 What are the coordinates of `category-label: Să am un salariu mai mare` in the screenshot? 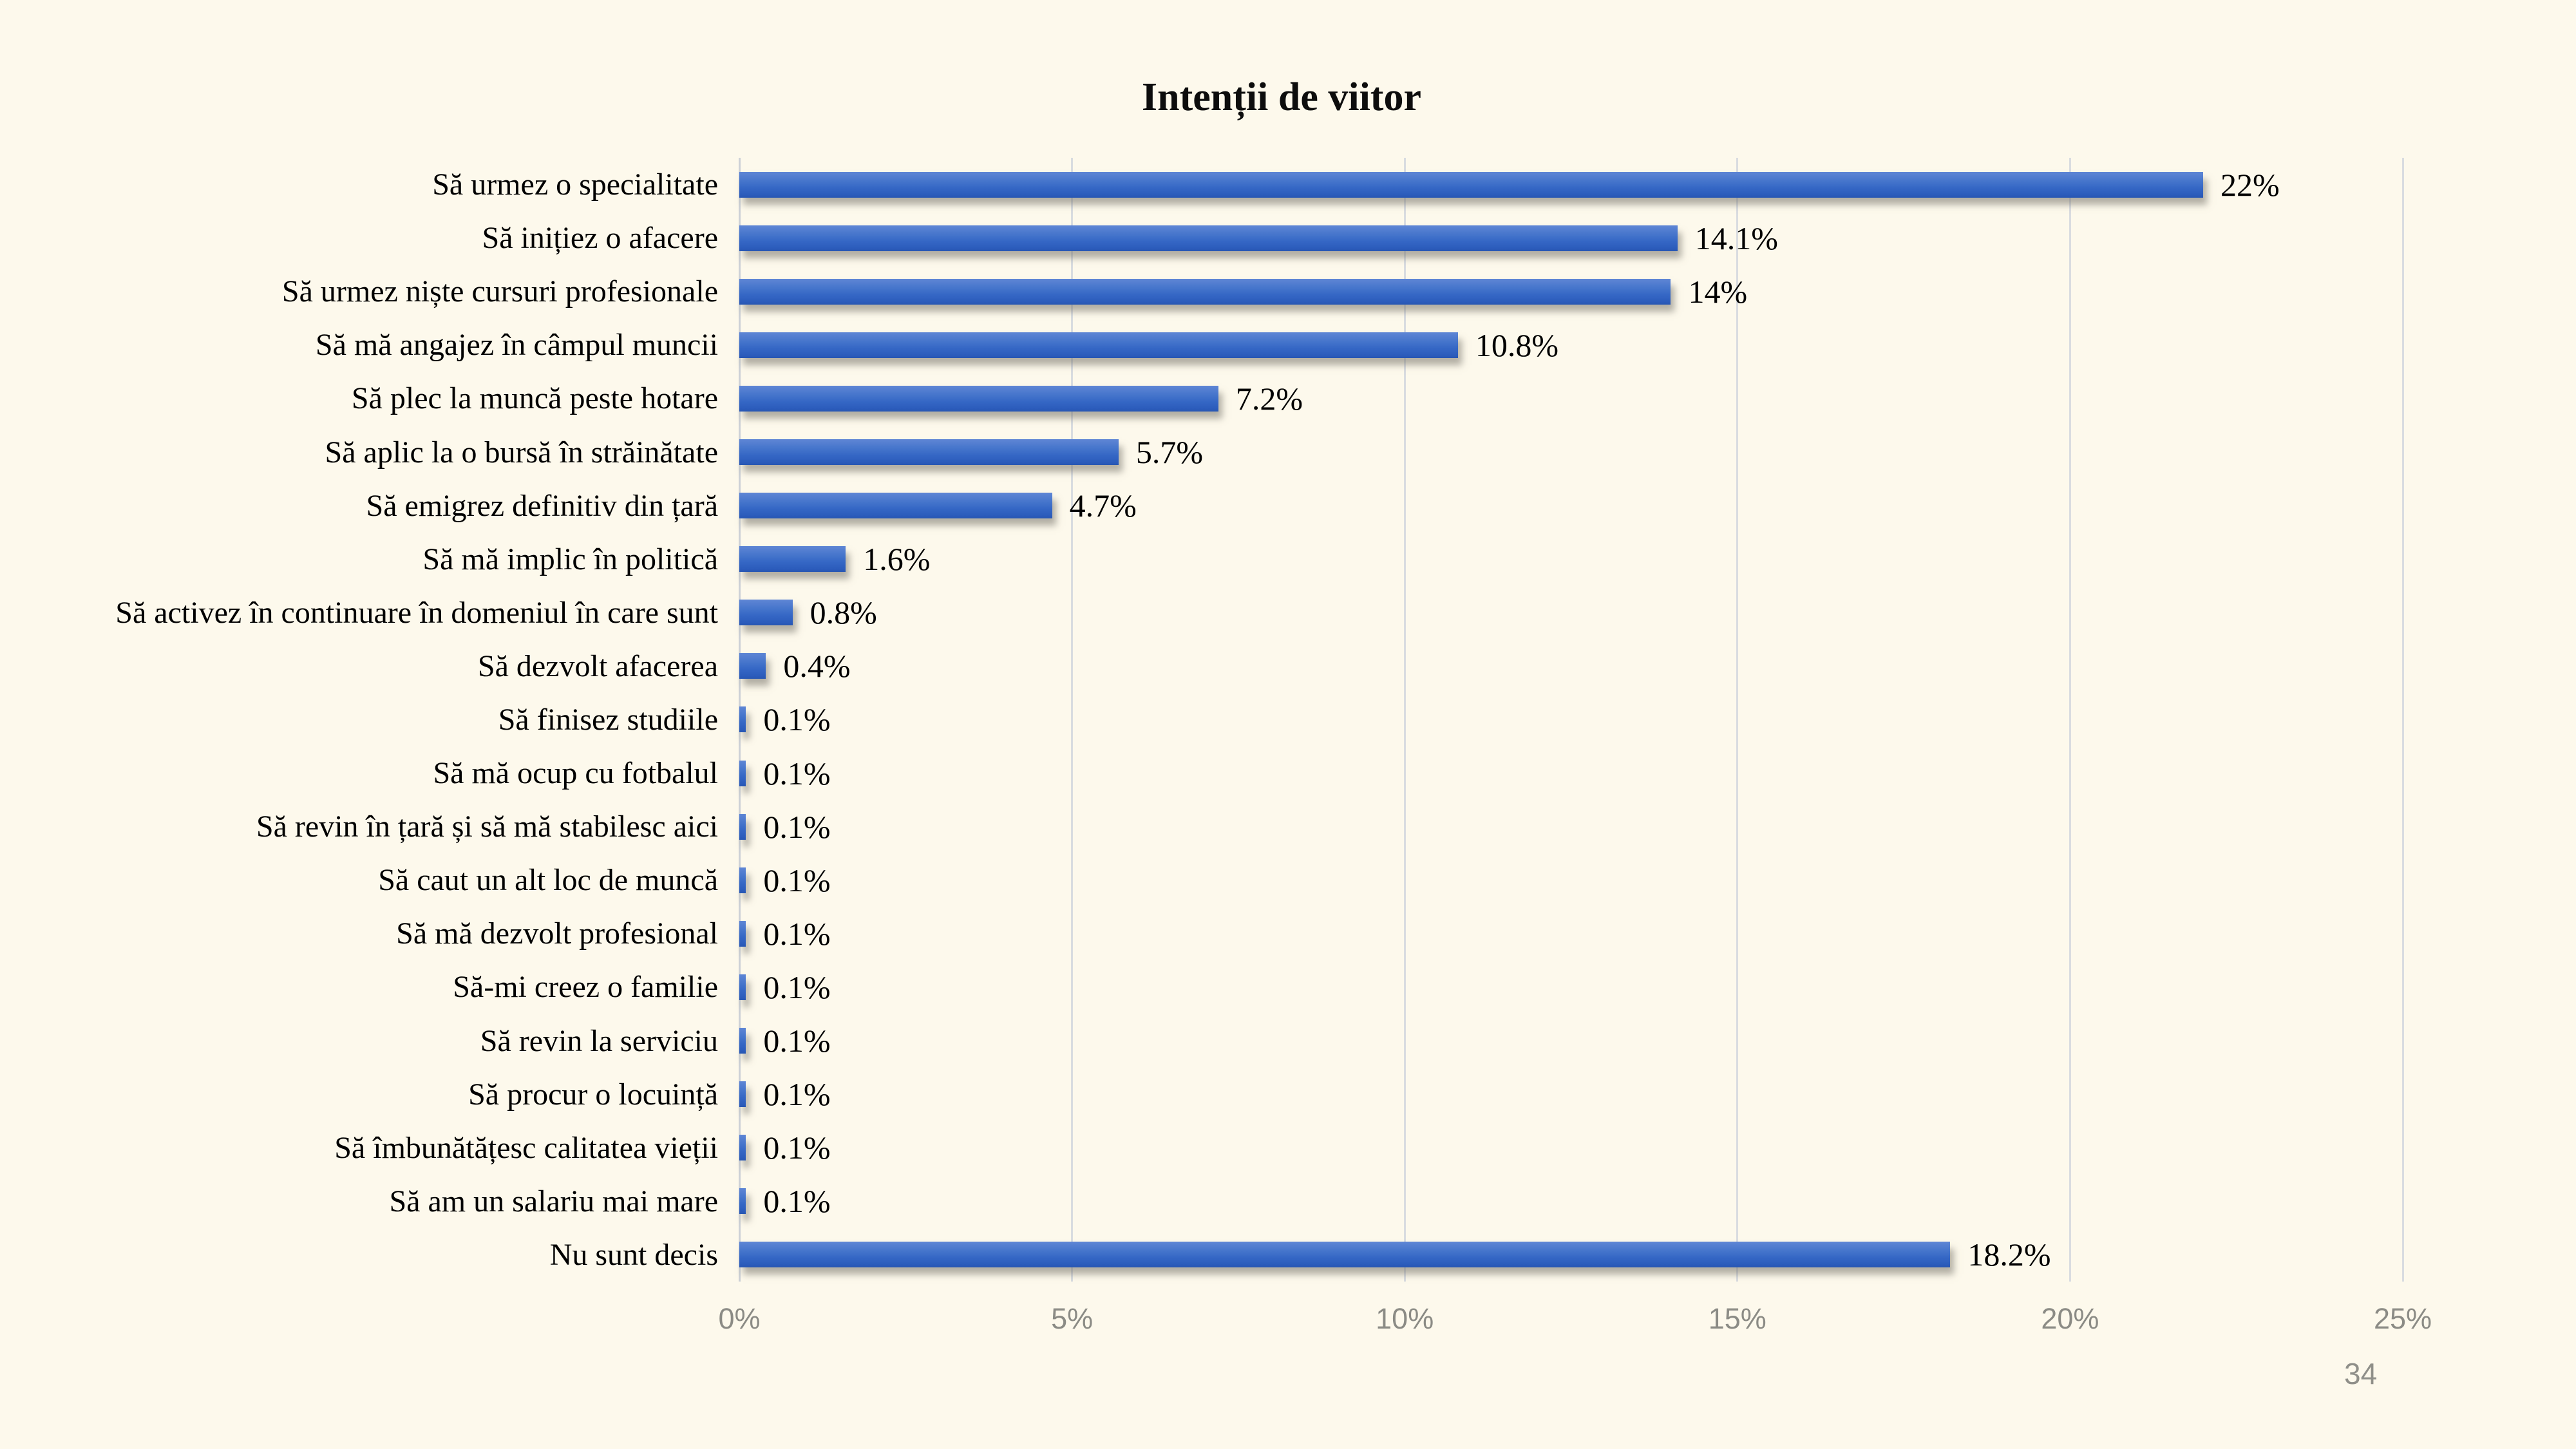 It's located at (554, 1201).